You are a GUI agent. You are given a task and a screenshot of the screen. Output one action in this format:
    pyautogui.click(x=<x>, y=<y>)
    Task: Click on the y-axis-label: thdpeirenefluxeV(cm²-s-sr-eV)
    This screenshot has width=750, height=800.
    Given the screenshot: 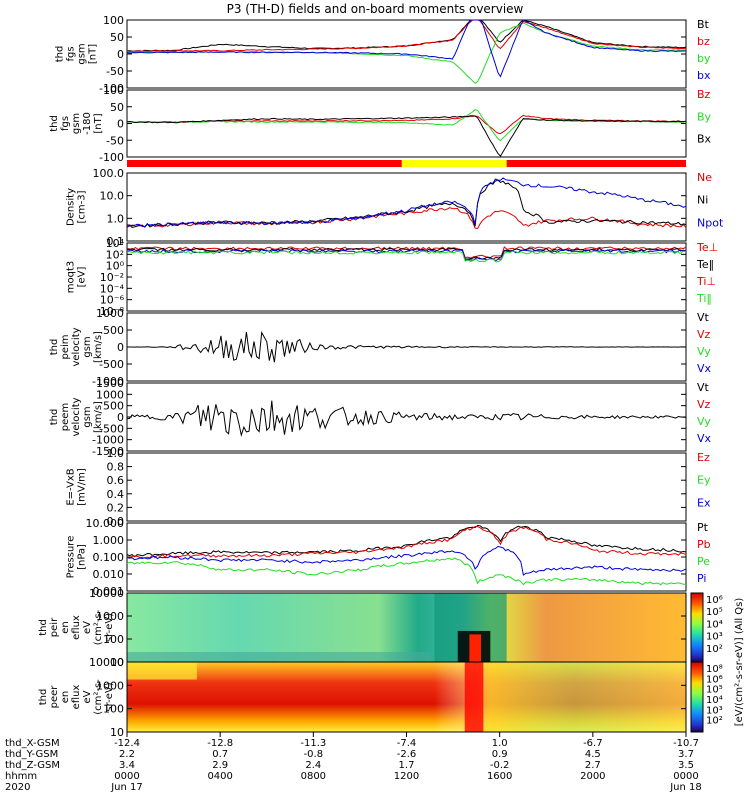 What is the action you would take?
    pyautogui.click(x=76, y=627)
    